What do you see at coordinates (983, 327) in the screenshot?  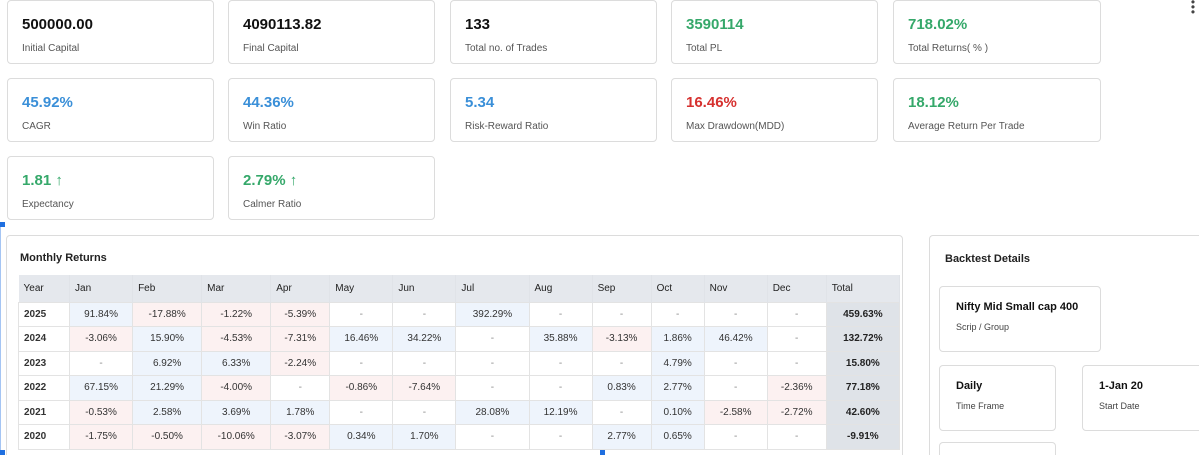 I see `detail-label: Scrip / Group` at bounding box center [983, 327].